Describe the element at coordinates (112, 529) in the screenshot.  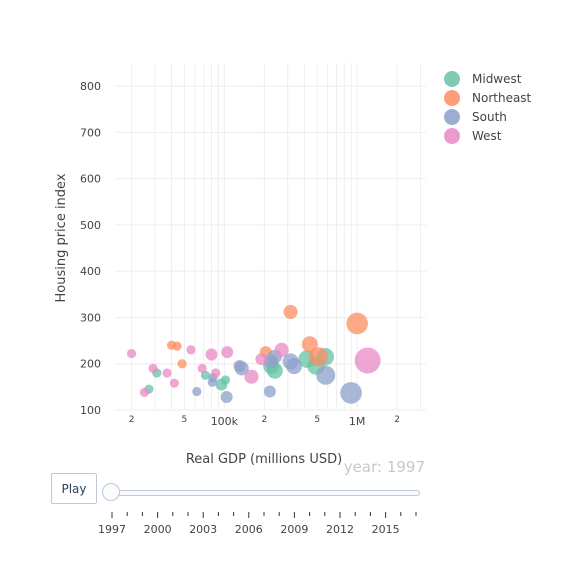
I see `slider-tick-label: 1997` at that location.